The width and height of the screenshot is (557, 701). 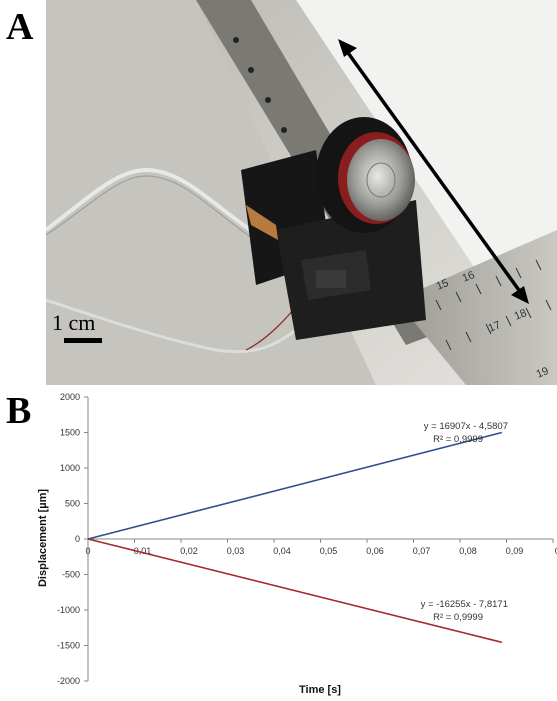 I want to click on y-axis-label: Displacement [µm], so click(x=43, y=538).